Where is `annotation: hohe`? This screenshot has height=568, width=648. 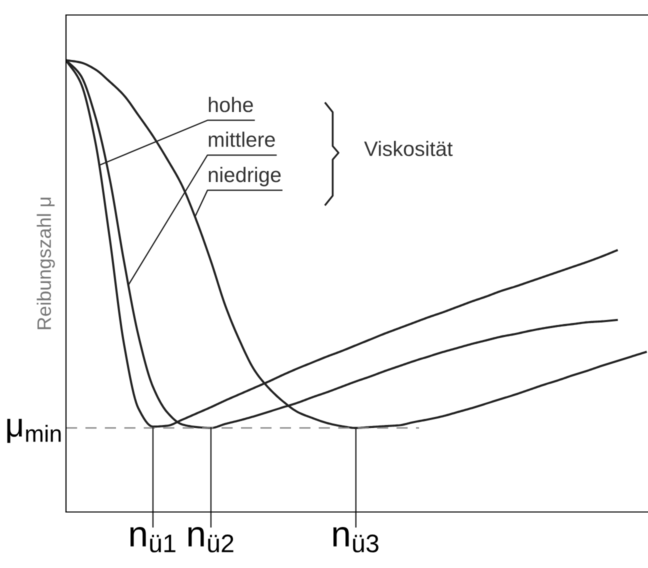 annotation: hohe is located at coordinates (230, 104).